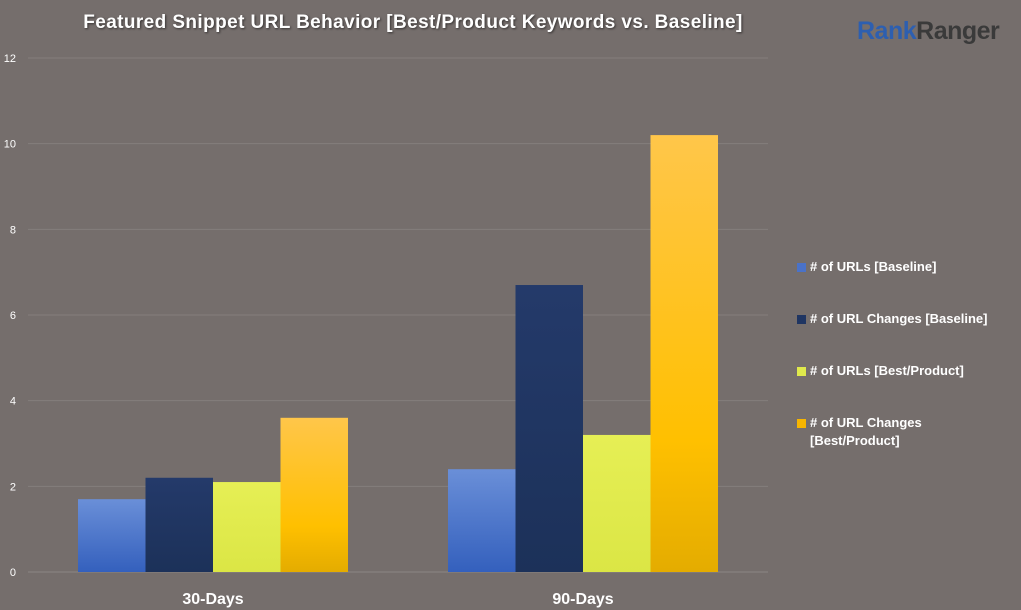 Image resolution: width=1021 pixels, height=610 pixels. I want to click on y-tick-label: 0, so click(13, 573).